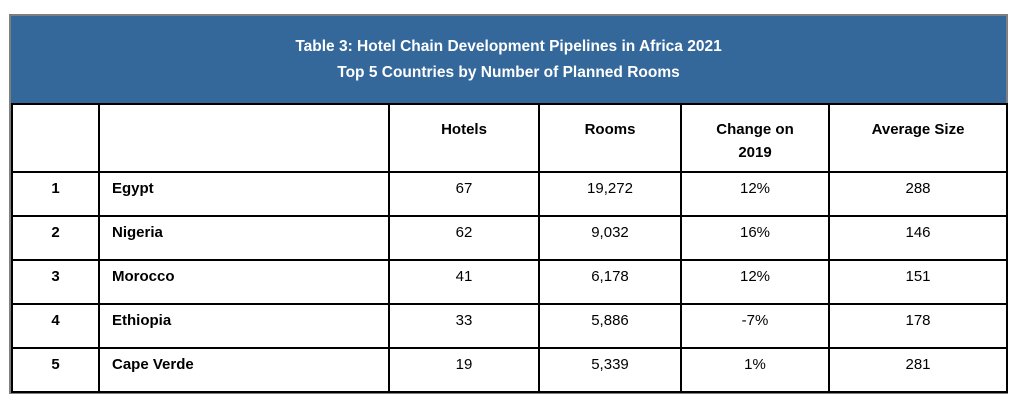  I want to click on header-hotels: Hotels, so click(464, 138).